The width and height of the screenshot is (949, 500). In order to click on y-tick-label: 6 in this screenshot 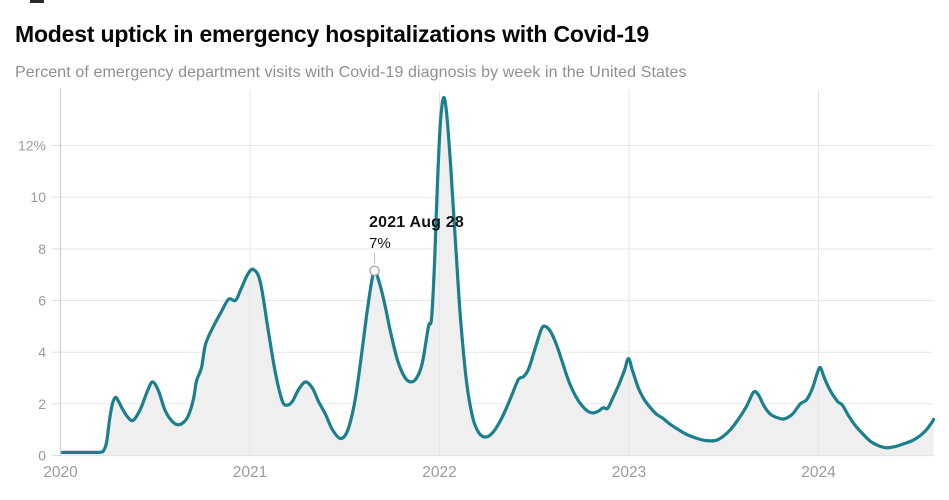, I will do `click(42, 301)`.